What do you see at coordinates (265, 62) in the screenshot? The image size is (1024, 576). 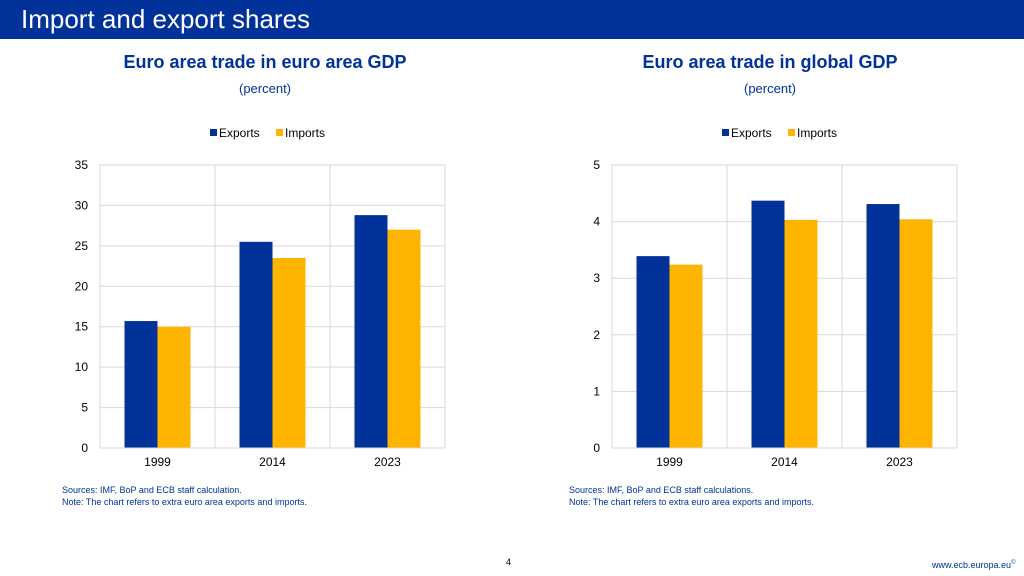 I see `left-chart-title: Euro area trade in euro area GDP` at bounding box center [265, 62].